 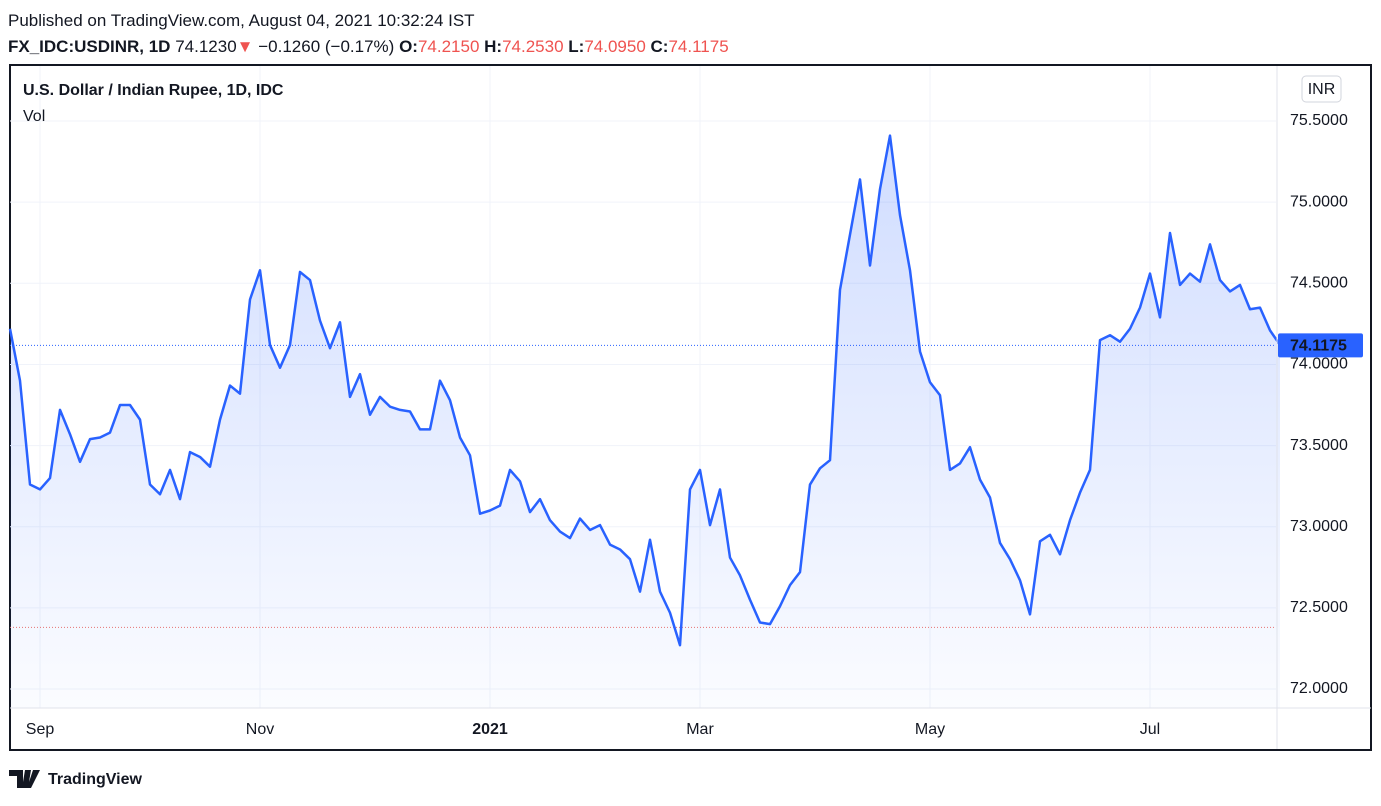 What do you see at coordinates (408, 46) in the screenshot?
I see `open-label: O:` at bounding box center [408, 46].